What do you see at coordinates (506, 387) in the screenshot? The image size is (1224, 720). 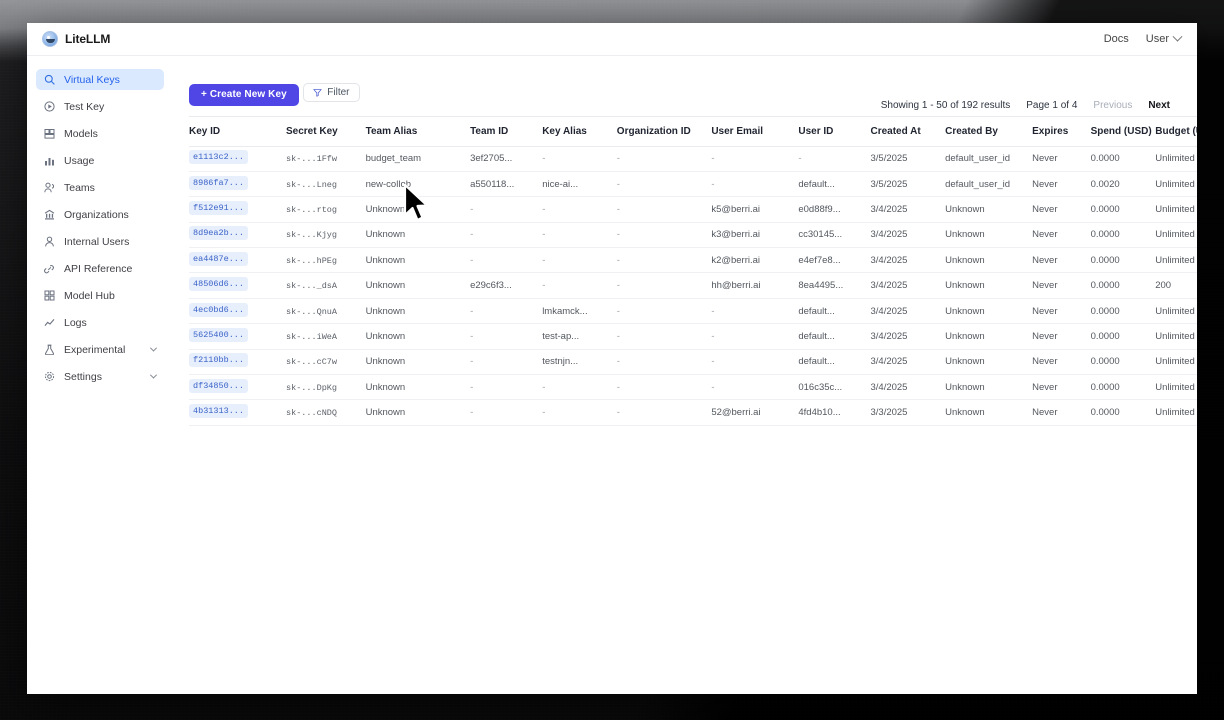 I see `cell-team-id: -` at bounding box center [506, 387].